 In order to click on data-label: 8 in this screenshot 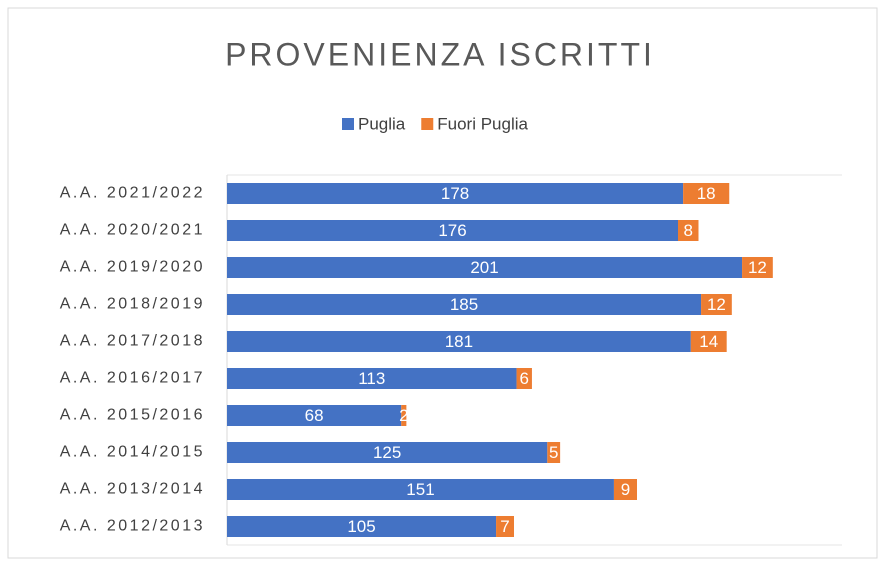, I will do `click(688, 230)`.